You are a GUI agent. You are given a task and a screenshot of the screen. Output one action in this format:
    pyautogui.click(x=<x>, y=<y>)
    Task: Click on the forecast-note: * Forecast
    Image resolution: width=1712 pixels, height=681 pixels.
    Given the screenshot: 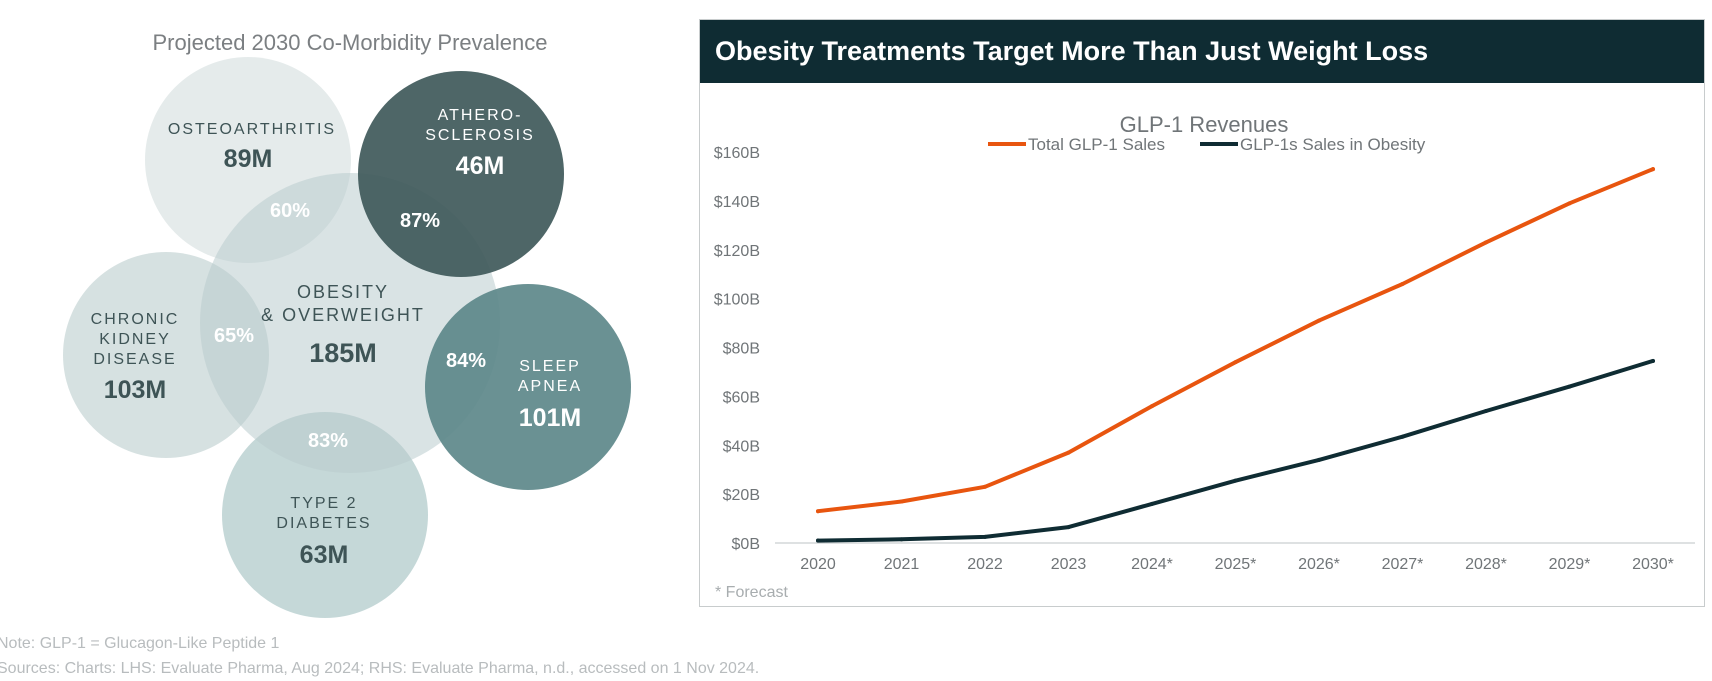 What is the action you would take?
    pyautogui.click(x=751, y=592)
    